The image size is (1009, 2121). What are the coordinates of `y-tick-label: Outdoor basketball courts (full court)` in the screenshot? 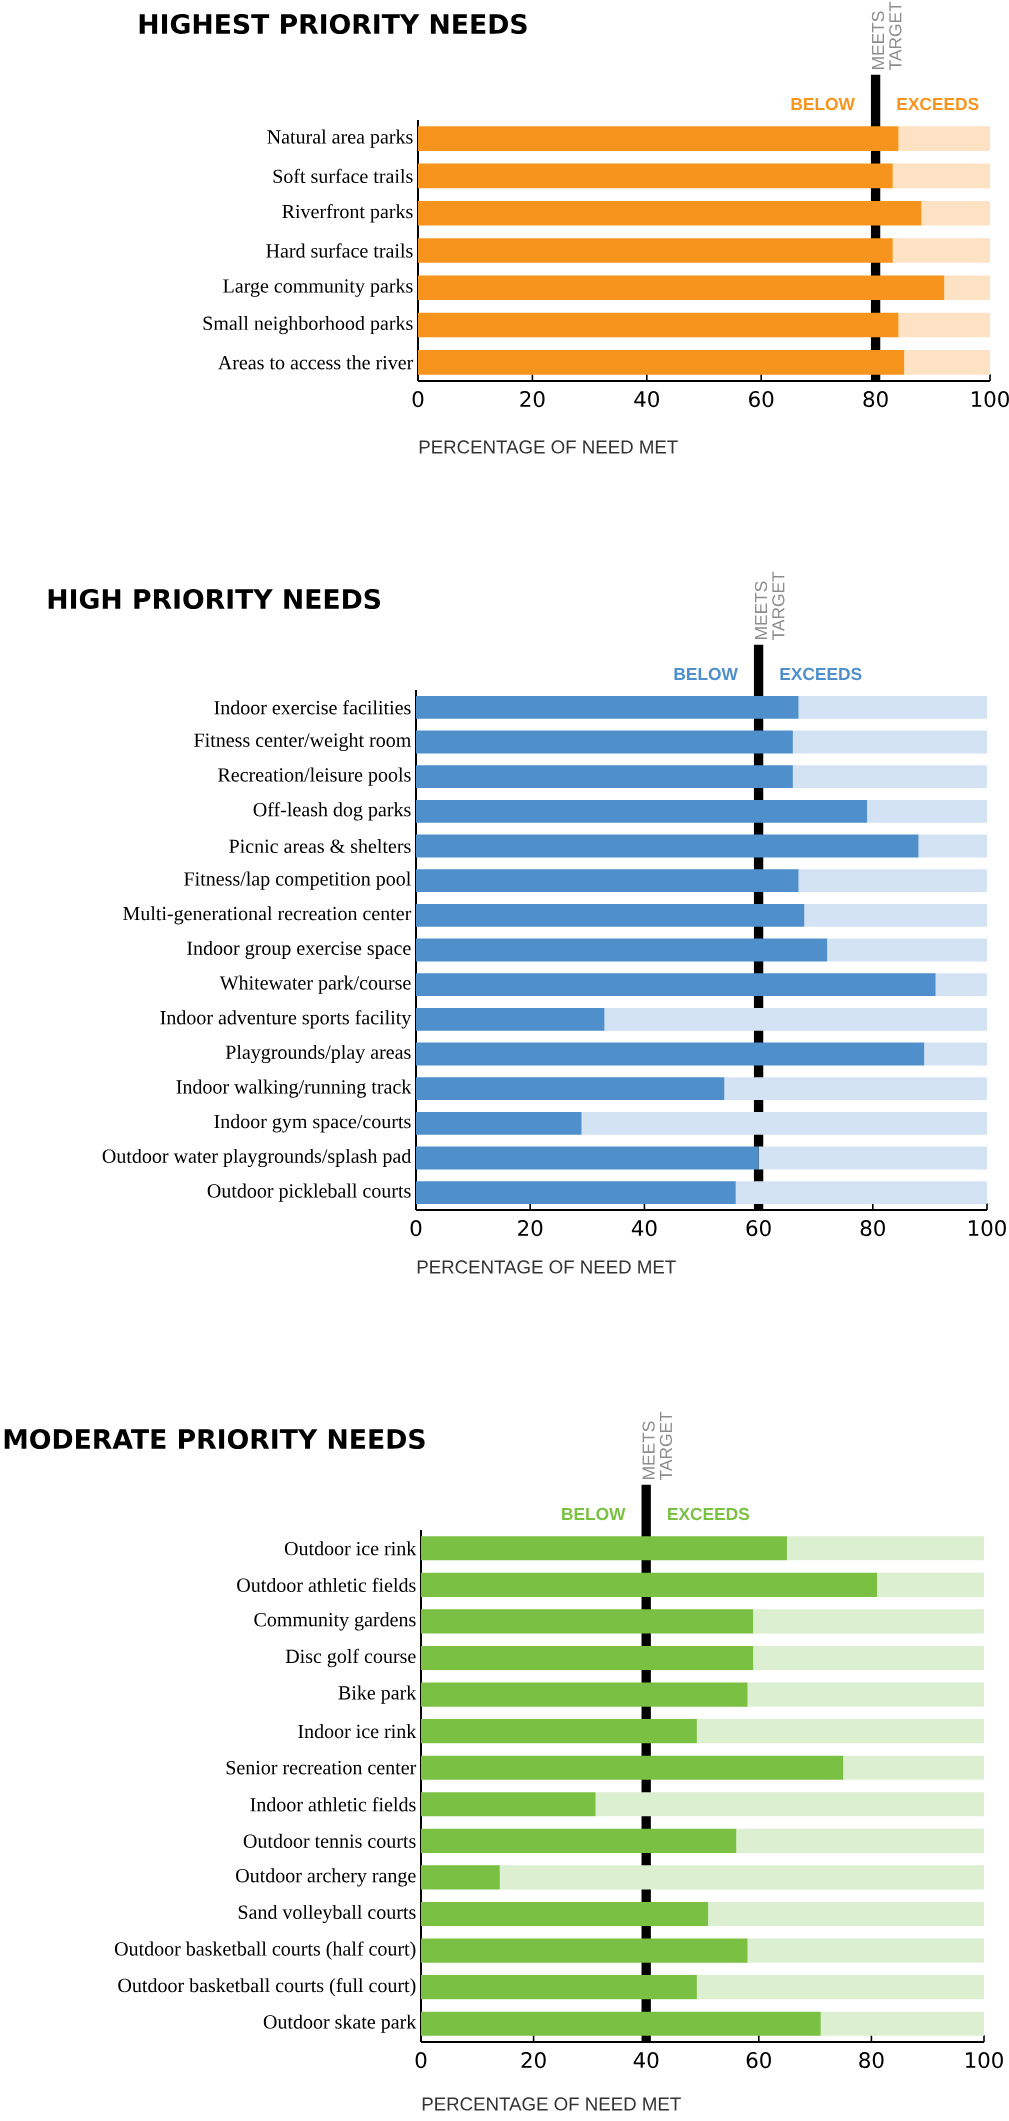 It's located at (267, 1987).